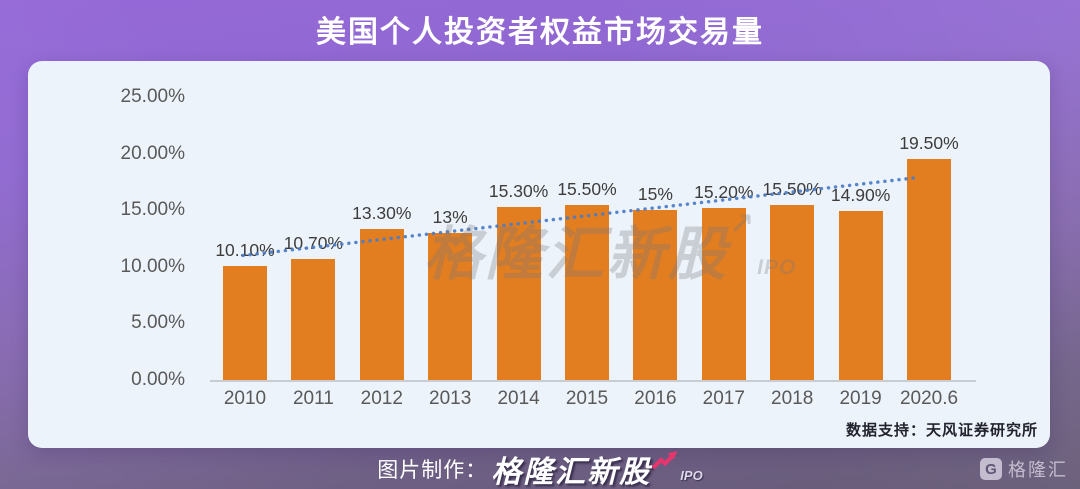  What do you see at coordinates (587, 398) in the screenshot?
I see `x-tick-label: 2015` at bounding box center [587, 398].